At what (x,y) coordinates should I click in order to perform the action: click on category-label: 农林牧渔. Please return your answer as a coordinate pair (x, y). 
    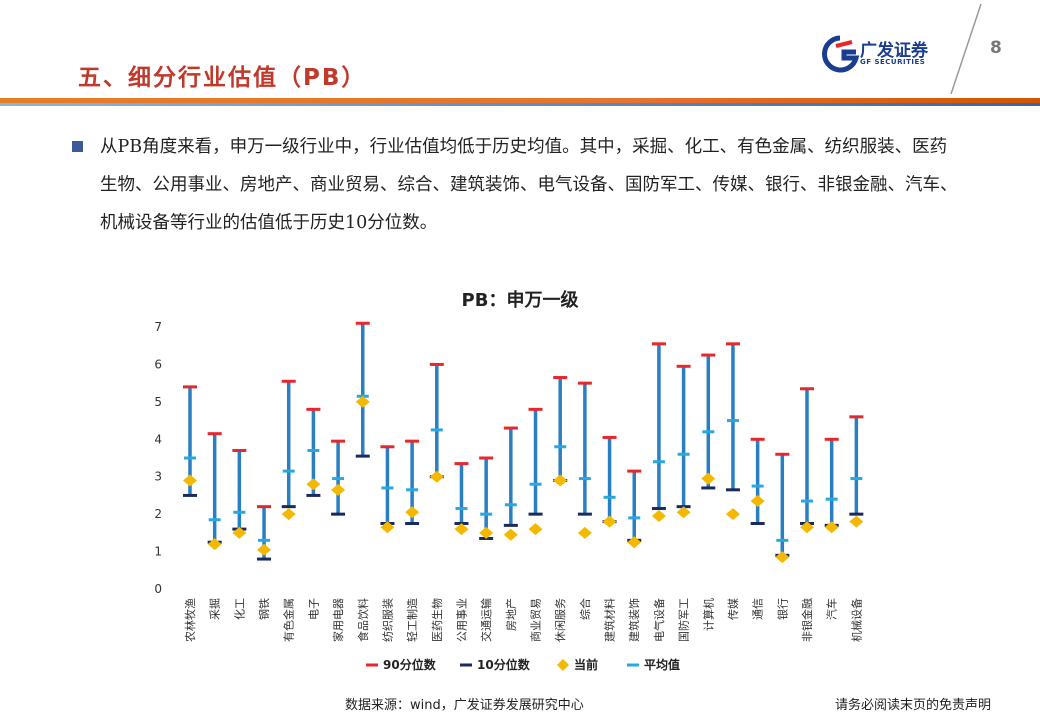
    Looking at the image, I should click on (190, 620).